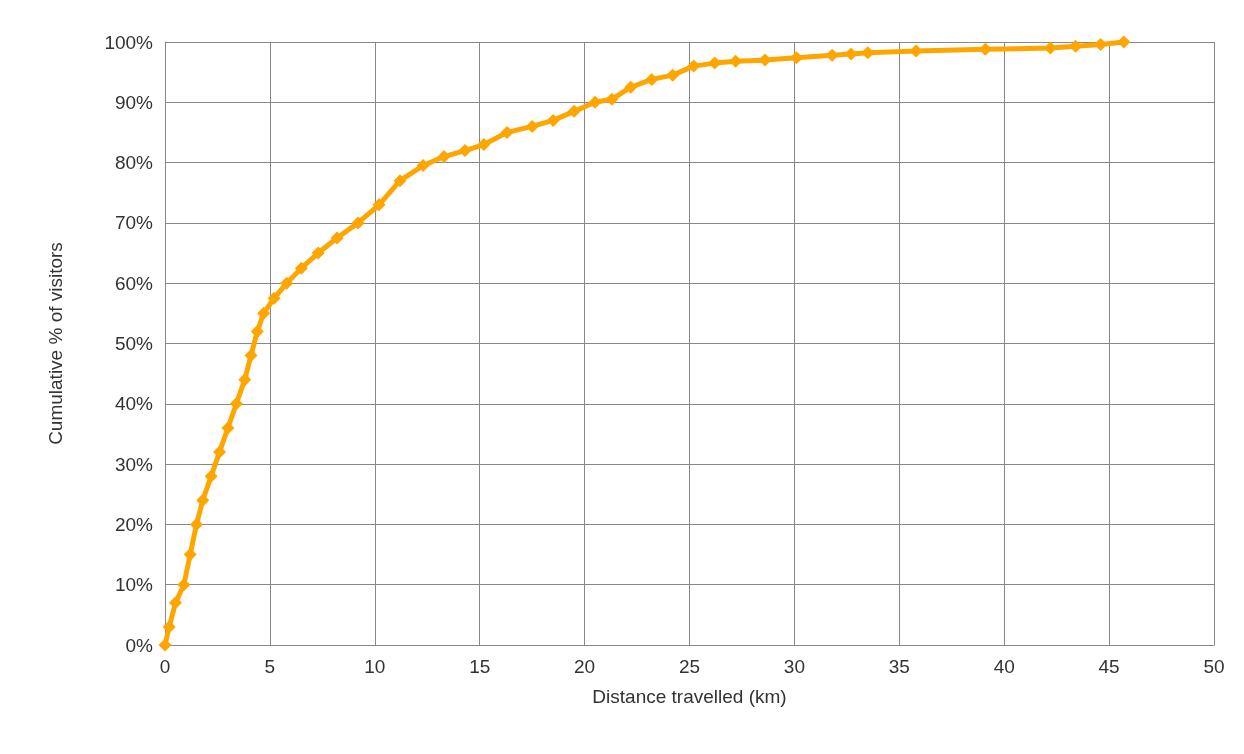 This screenshot has height=754, width=1244. Describe the element at coordinates (689, 696) in the screenshot. I see `x-axis-title: Distance travelled (km)` at that location.